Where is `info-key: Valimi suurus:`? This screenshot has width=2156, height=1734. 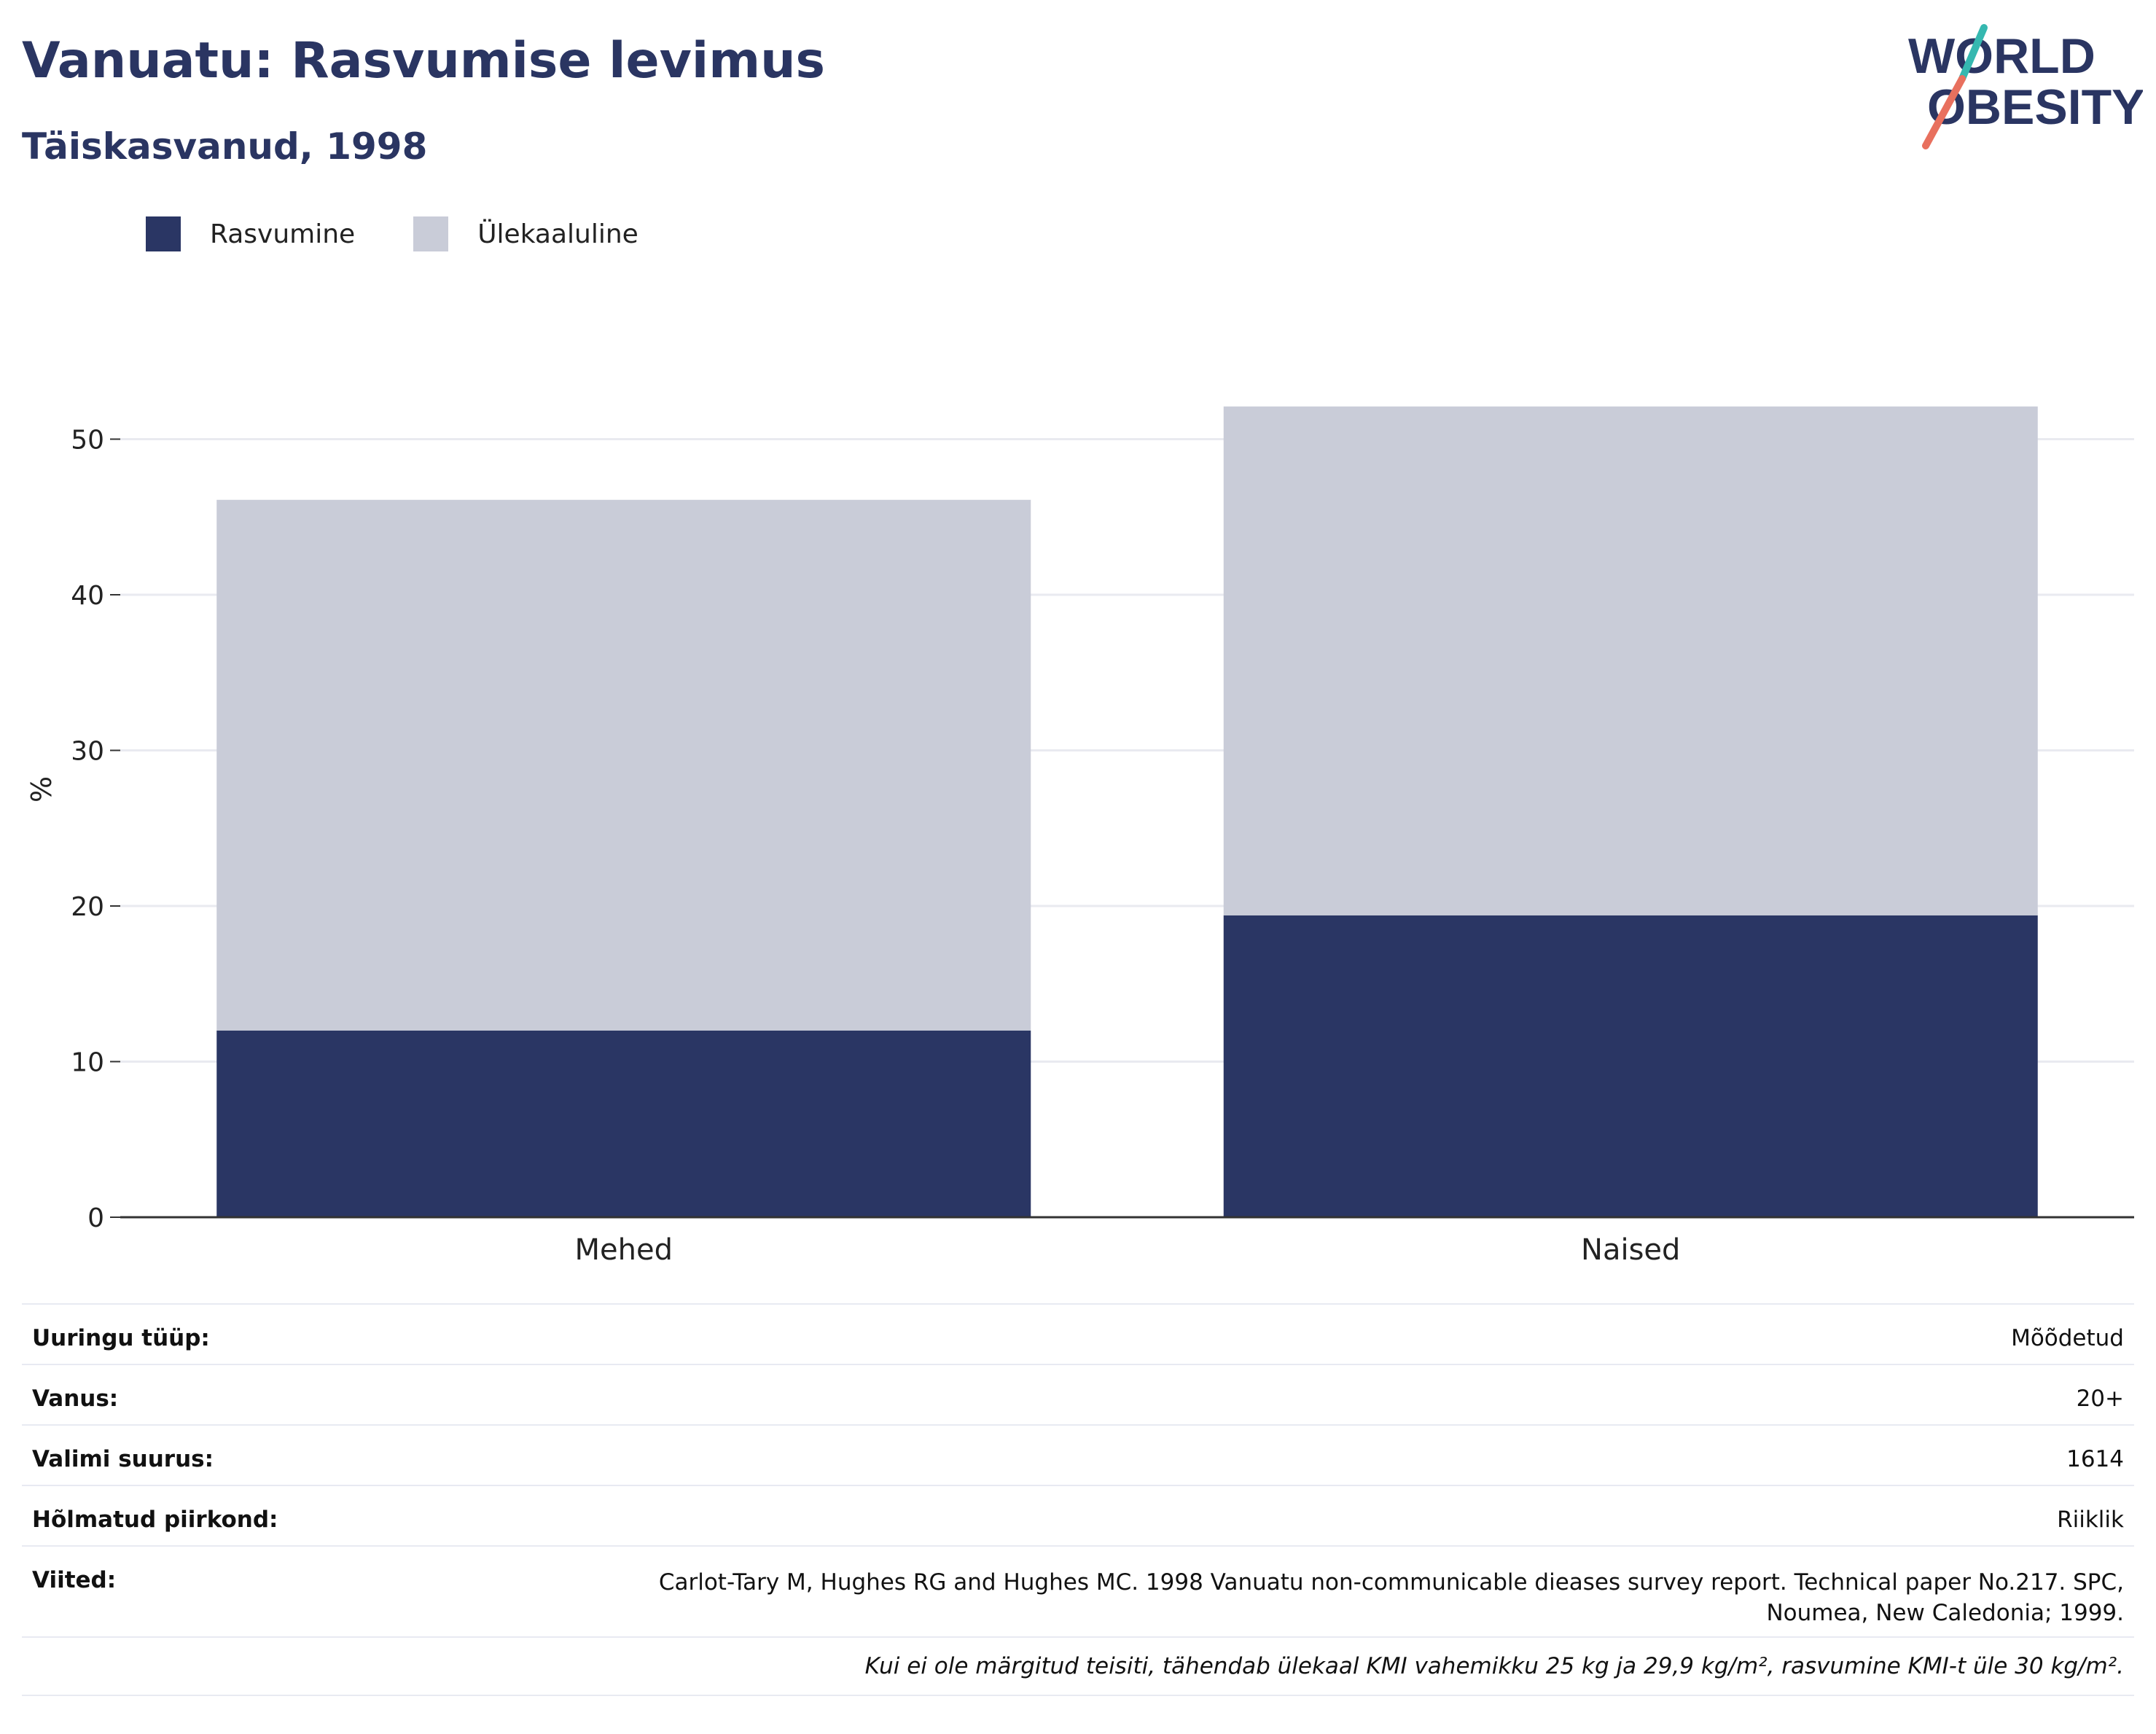 info-key: Valimi suurus: is located at coordinates (123, 1459).